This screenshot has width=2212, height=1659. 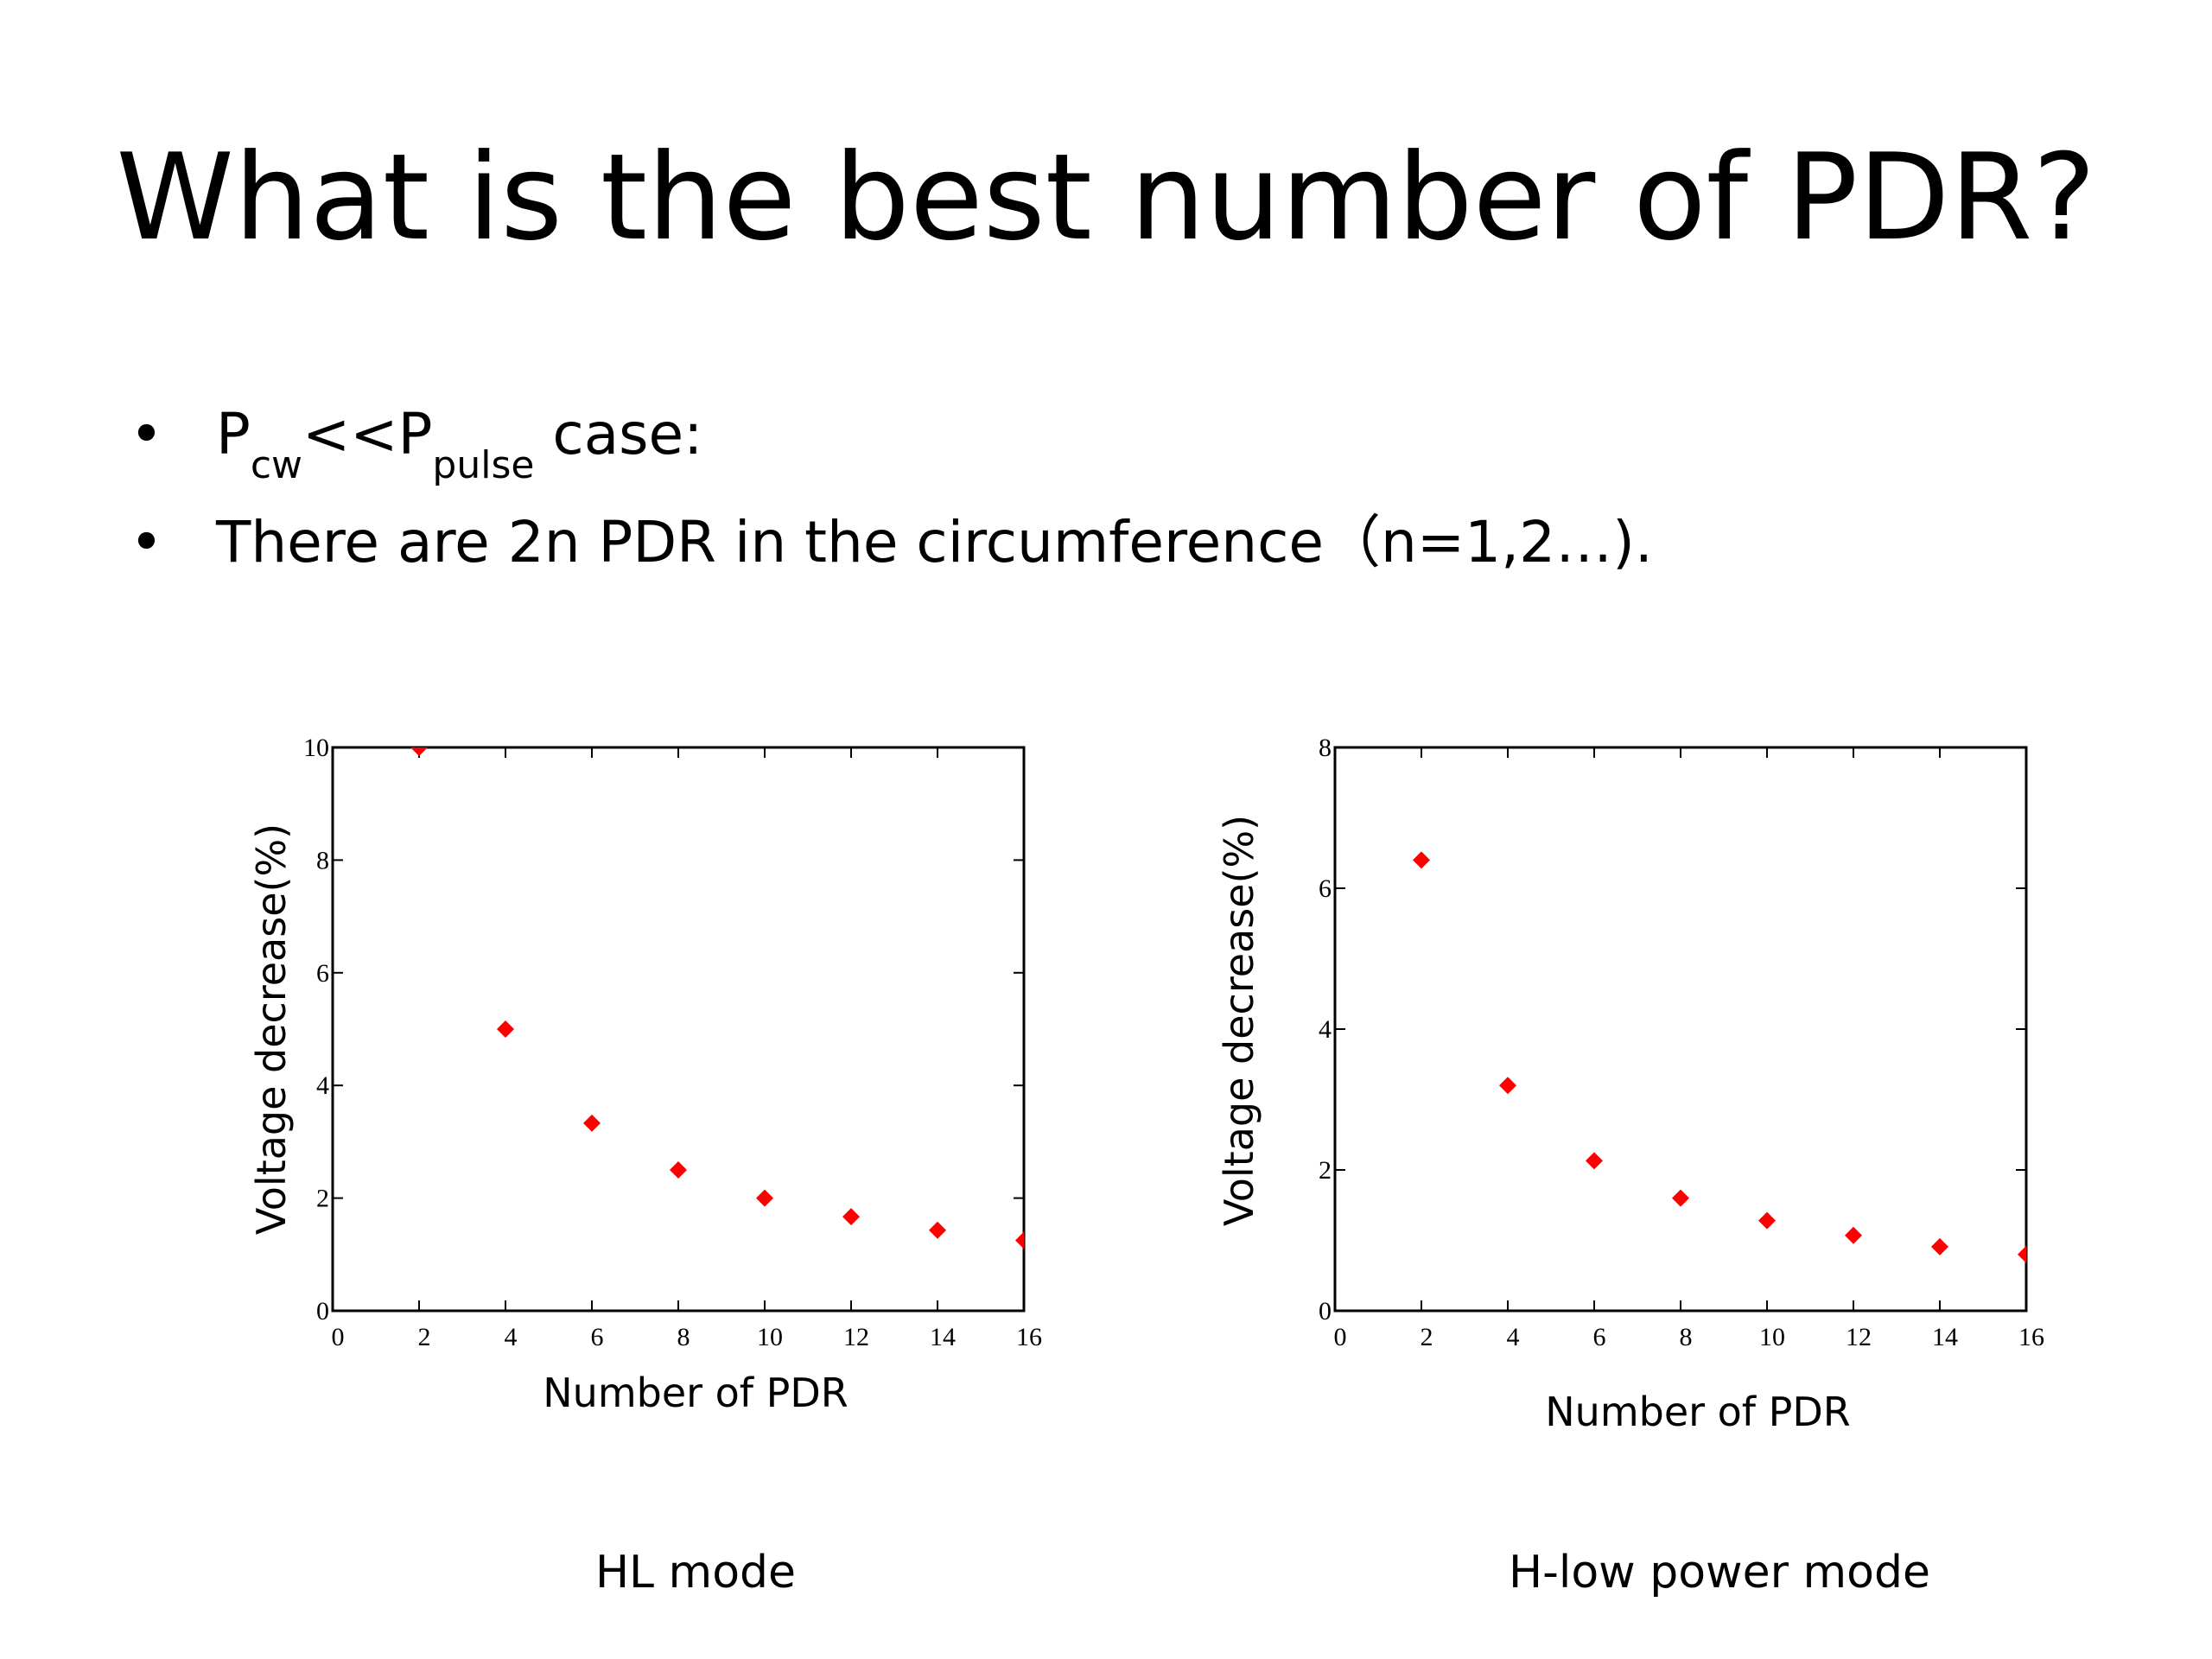 I want to click on caption-h-low-power-mode: H-low power mode, so click(x=1719, y=1573).